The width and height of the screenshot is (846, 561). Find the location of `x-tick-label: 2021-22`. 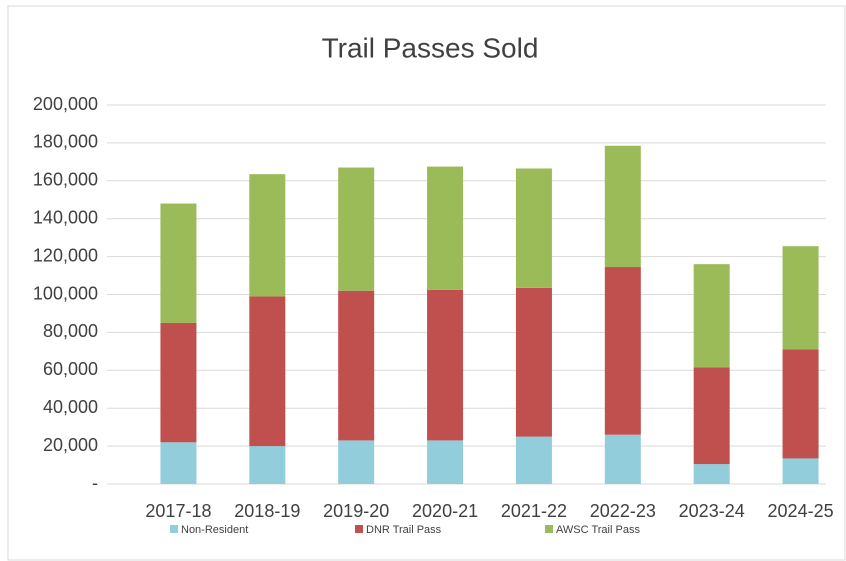

x-tick-label: 2021-22 is located at coordinates (534, 511).